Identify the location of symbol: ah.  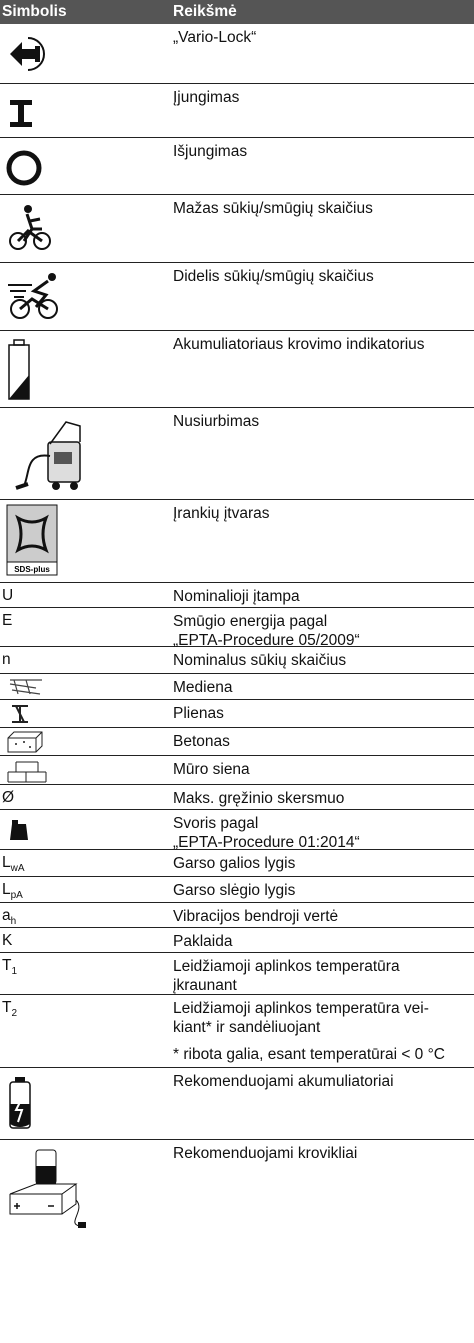
(9, 917).